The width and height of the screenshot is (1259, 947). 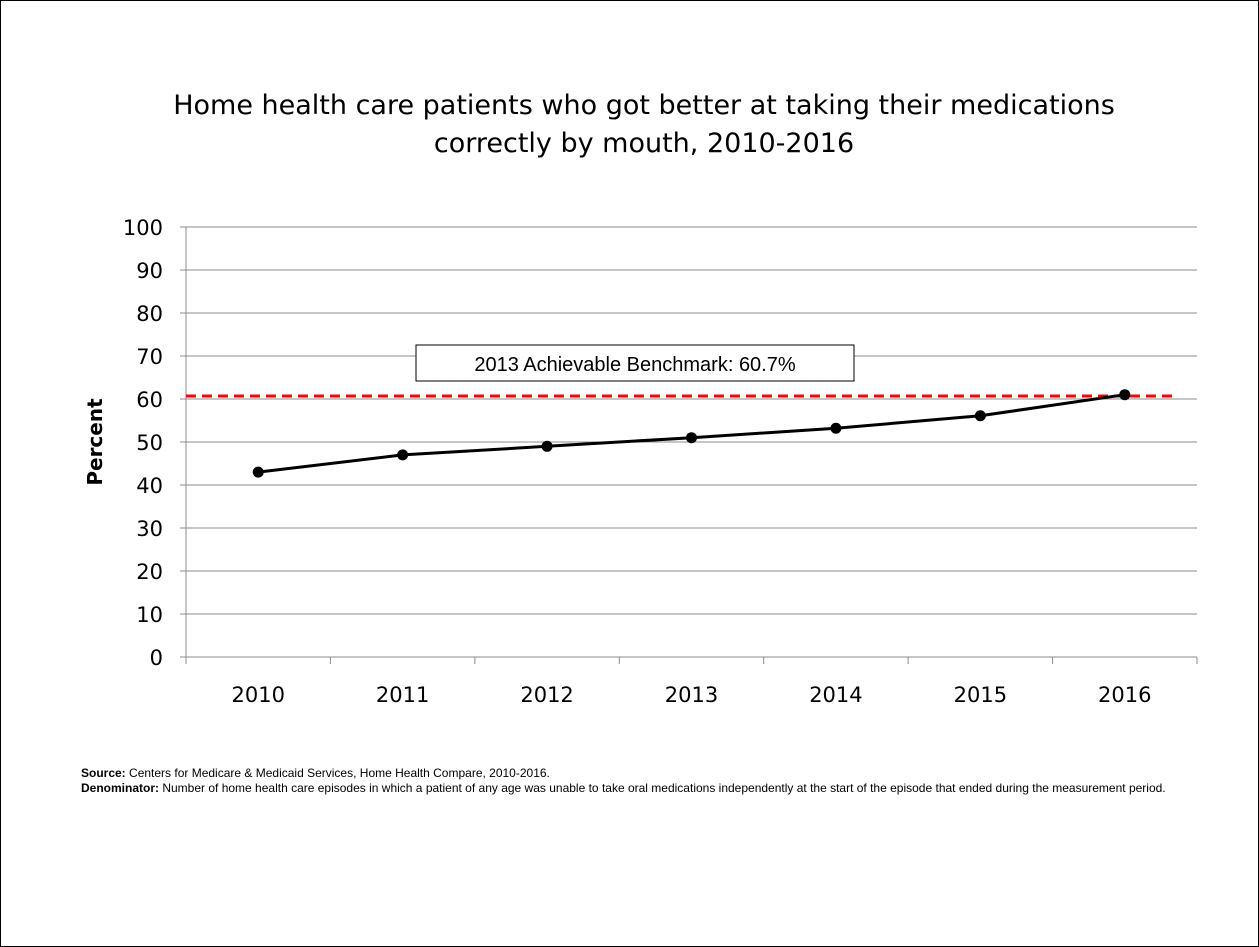 I want to click on y-tick-label-90: 90, so click(x=149, y=271).